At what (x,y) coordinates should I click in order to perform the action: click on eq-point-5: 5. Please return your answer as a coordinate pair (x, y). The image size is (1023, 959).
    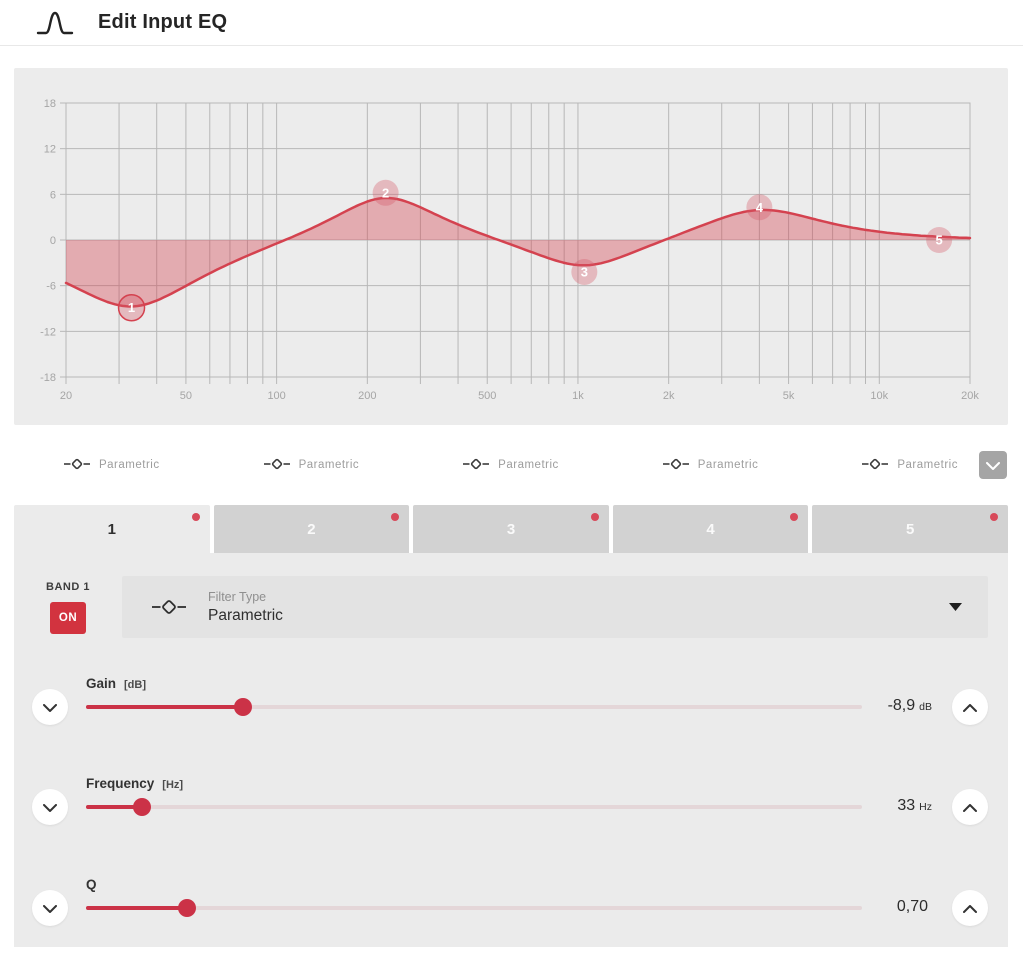
    Looking at the image, I should click on (939, 240).